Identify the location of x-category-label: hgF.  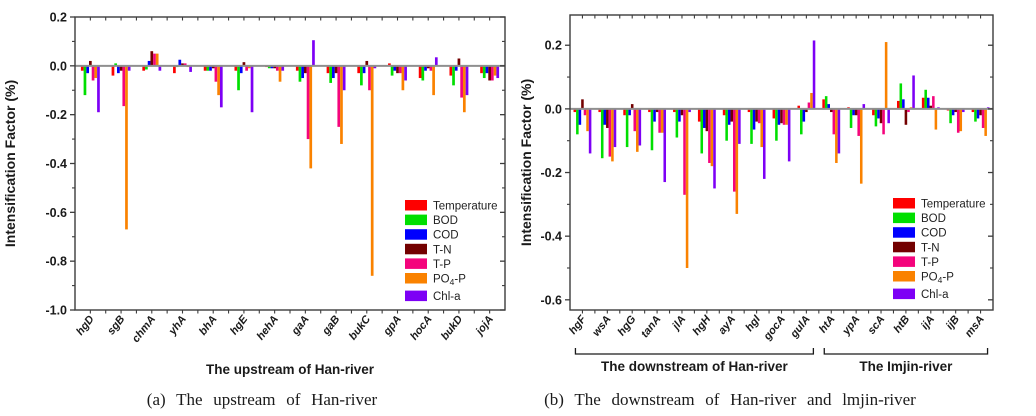
(578, 324).